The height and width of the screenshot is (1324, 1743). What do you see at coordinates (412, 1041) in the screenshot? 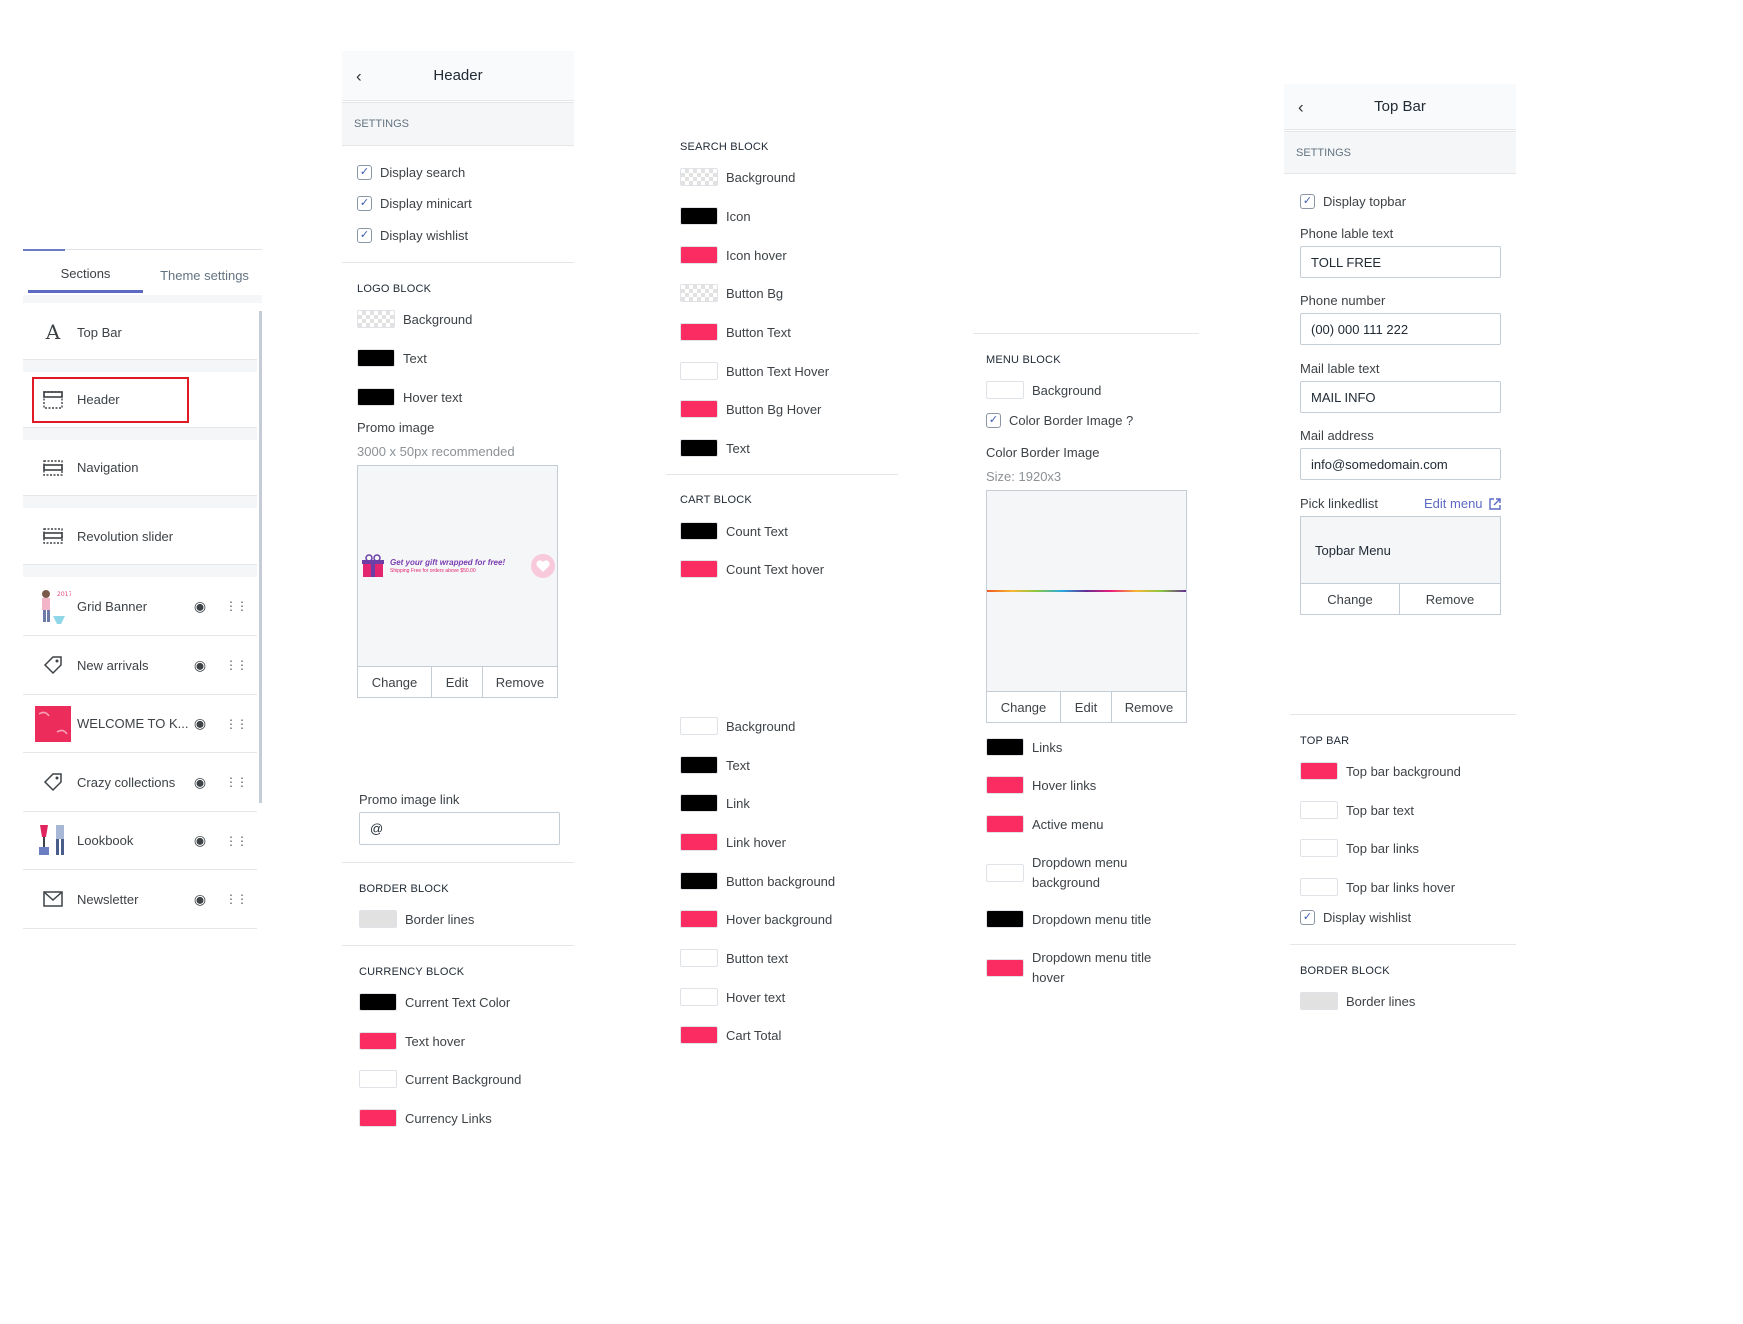
I see `currency-text-hover-swatch: Text hover` at bounding box center [412, 1041].